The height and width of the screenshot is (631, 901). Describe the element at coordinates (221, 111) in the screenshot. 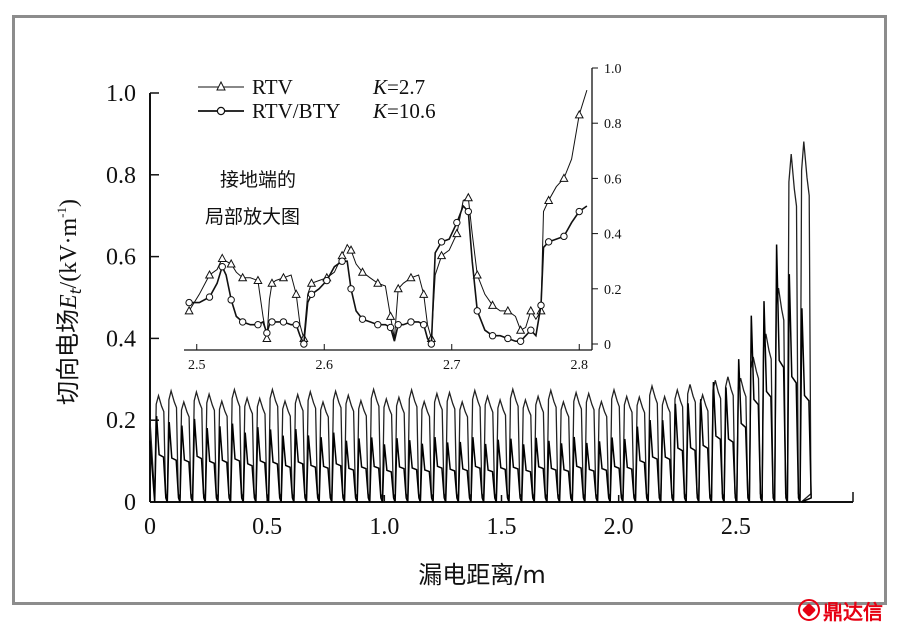

I see `legend-circle-marker` at that location.